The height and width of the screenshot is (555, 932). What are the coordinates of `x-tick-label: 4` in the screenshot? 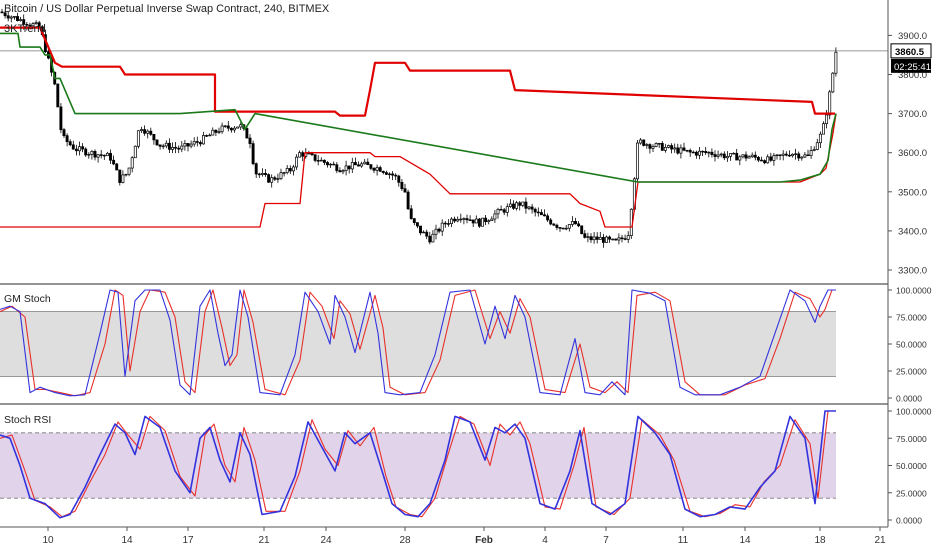 It's located at (545, 540).